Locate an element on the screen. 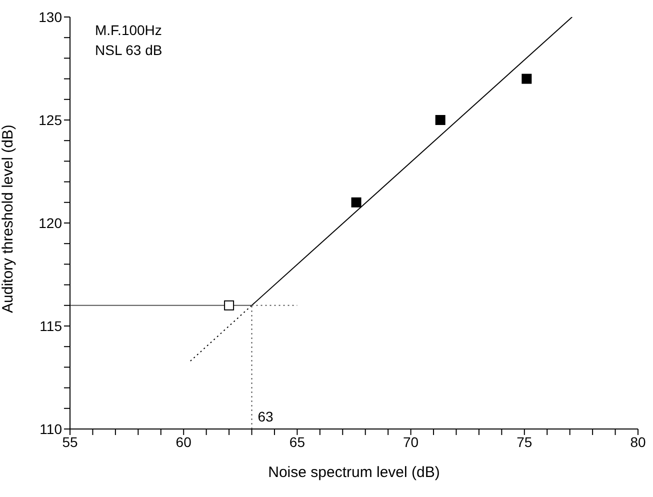 The height and width of the screenshot is (497, 653). x-tick-label: 60 is located at coordinates (184, 442).